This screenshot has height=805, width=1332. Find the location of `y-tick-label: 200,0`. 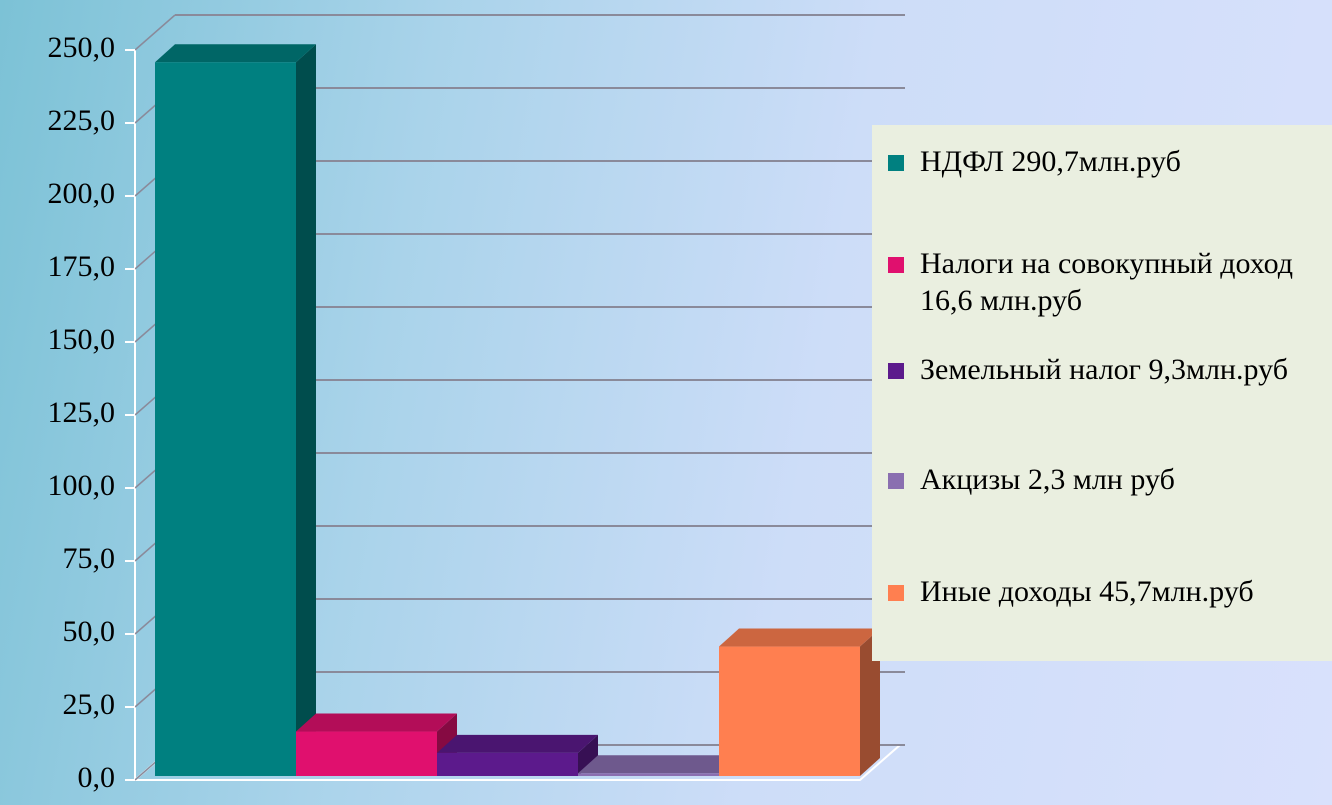

y-tick-label: 200,0 is located at coordinates (82, 193).